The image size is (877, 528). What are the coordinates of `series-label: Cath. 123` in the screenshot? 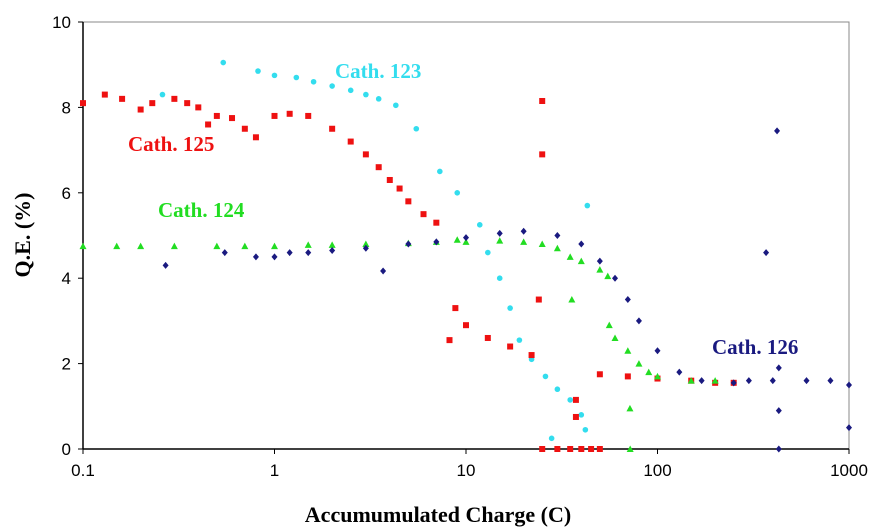 It's located at (378, 71).